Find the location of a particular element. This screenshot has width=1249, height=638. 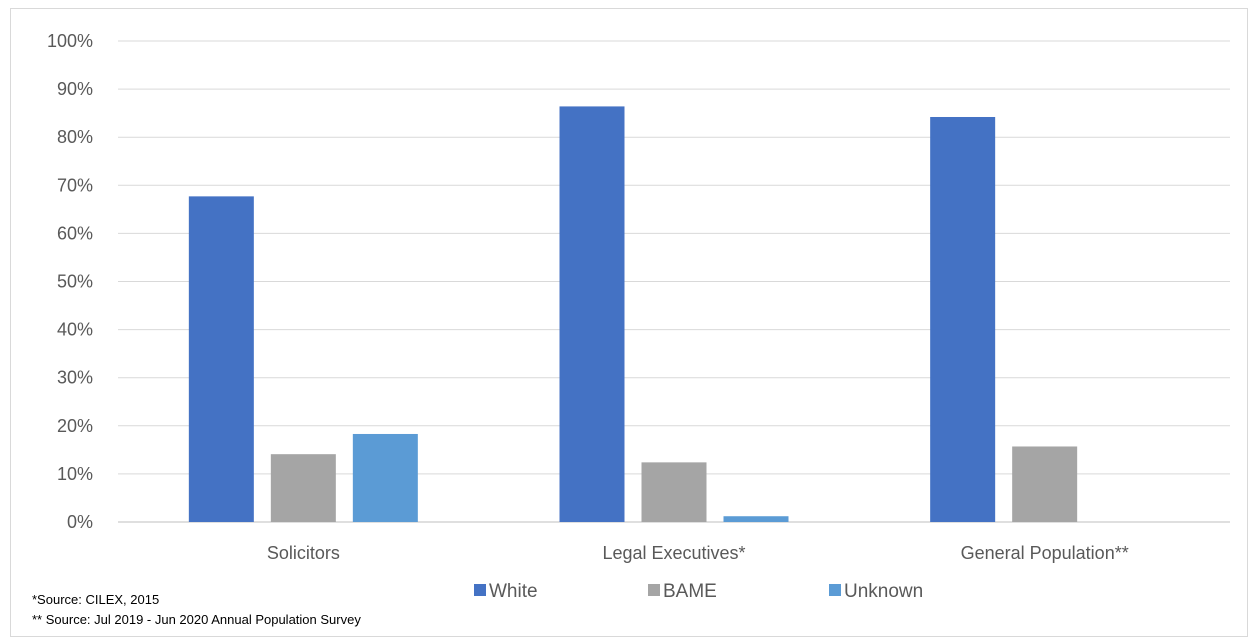

legend-label-white: White is located at coordinates (513, 591).